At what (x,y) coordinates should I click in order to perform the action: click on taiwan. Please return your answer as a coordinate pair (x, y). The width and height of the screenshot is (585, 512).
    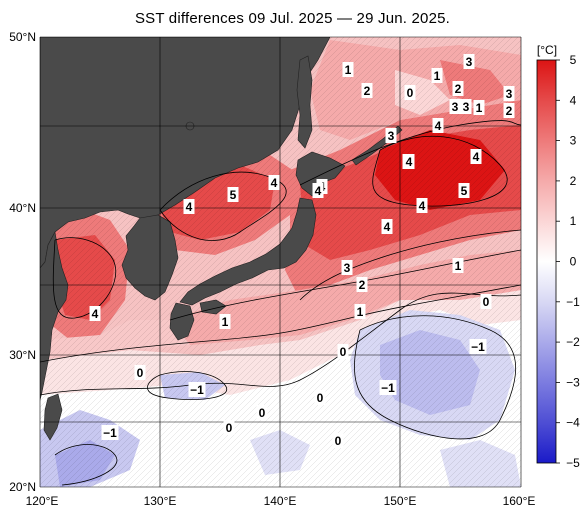
    Looking at the image, I should click on (53, 417).